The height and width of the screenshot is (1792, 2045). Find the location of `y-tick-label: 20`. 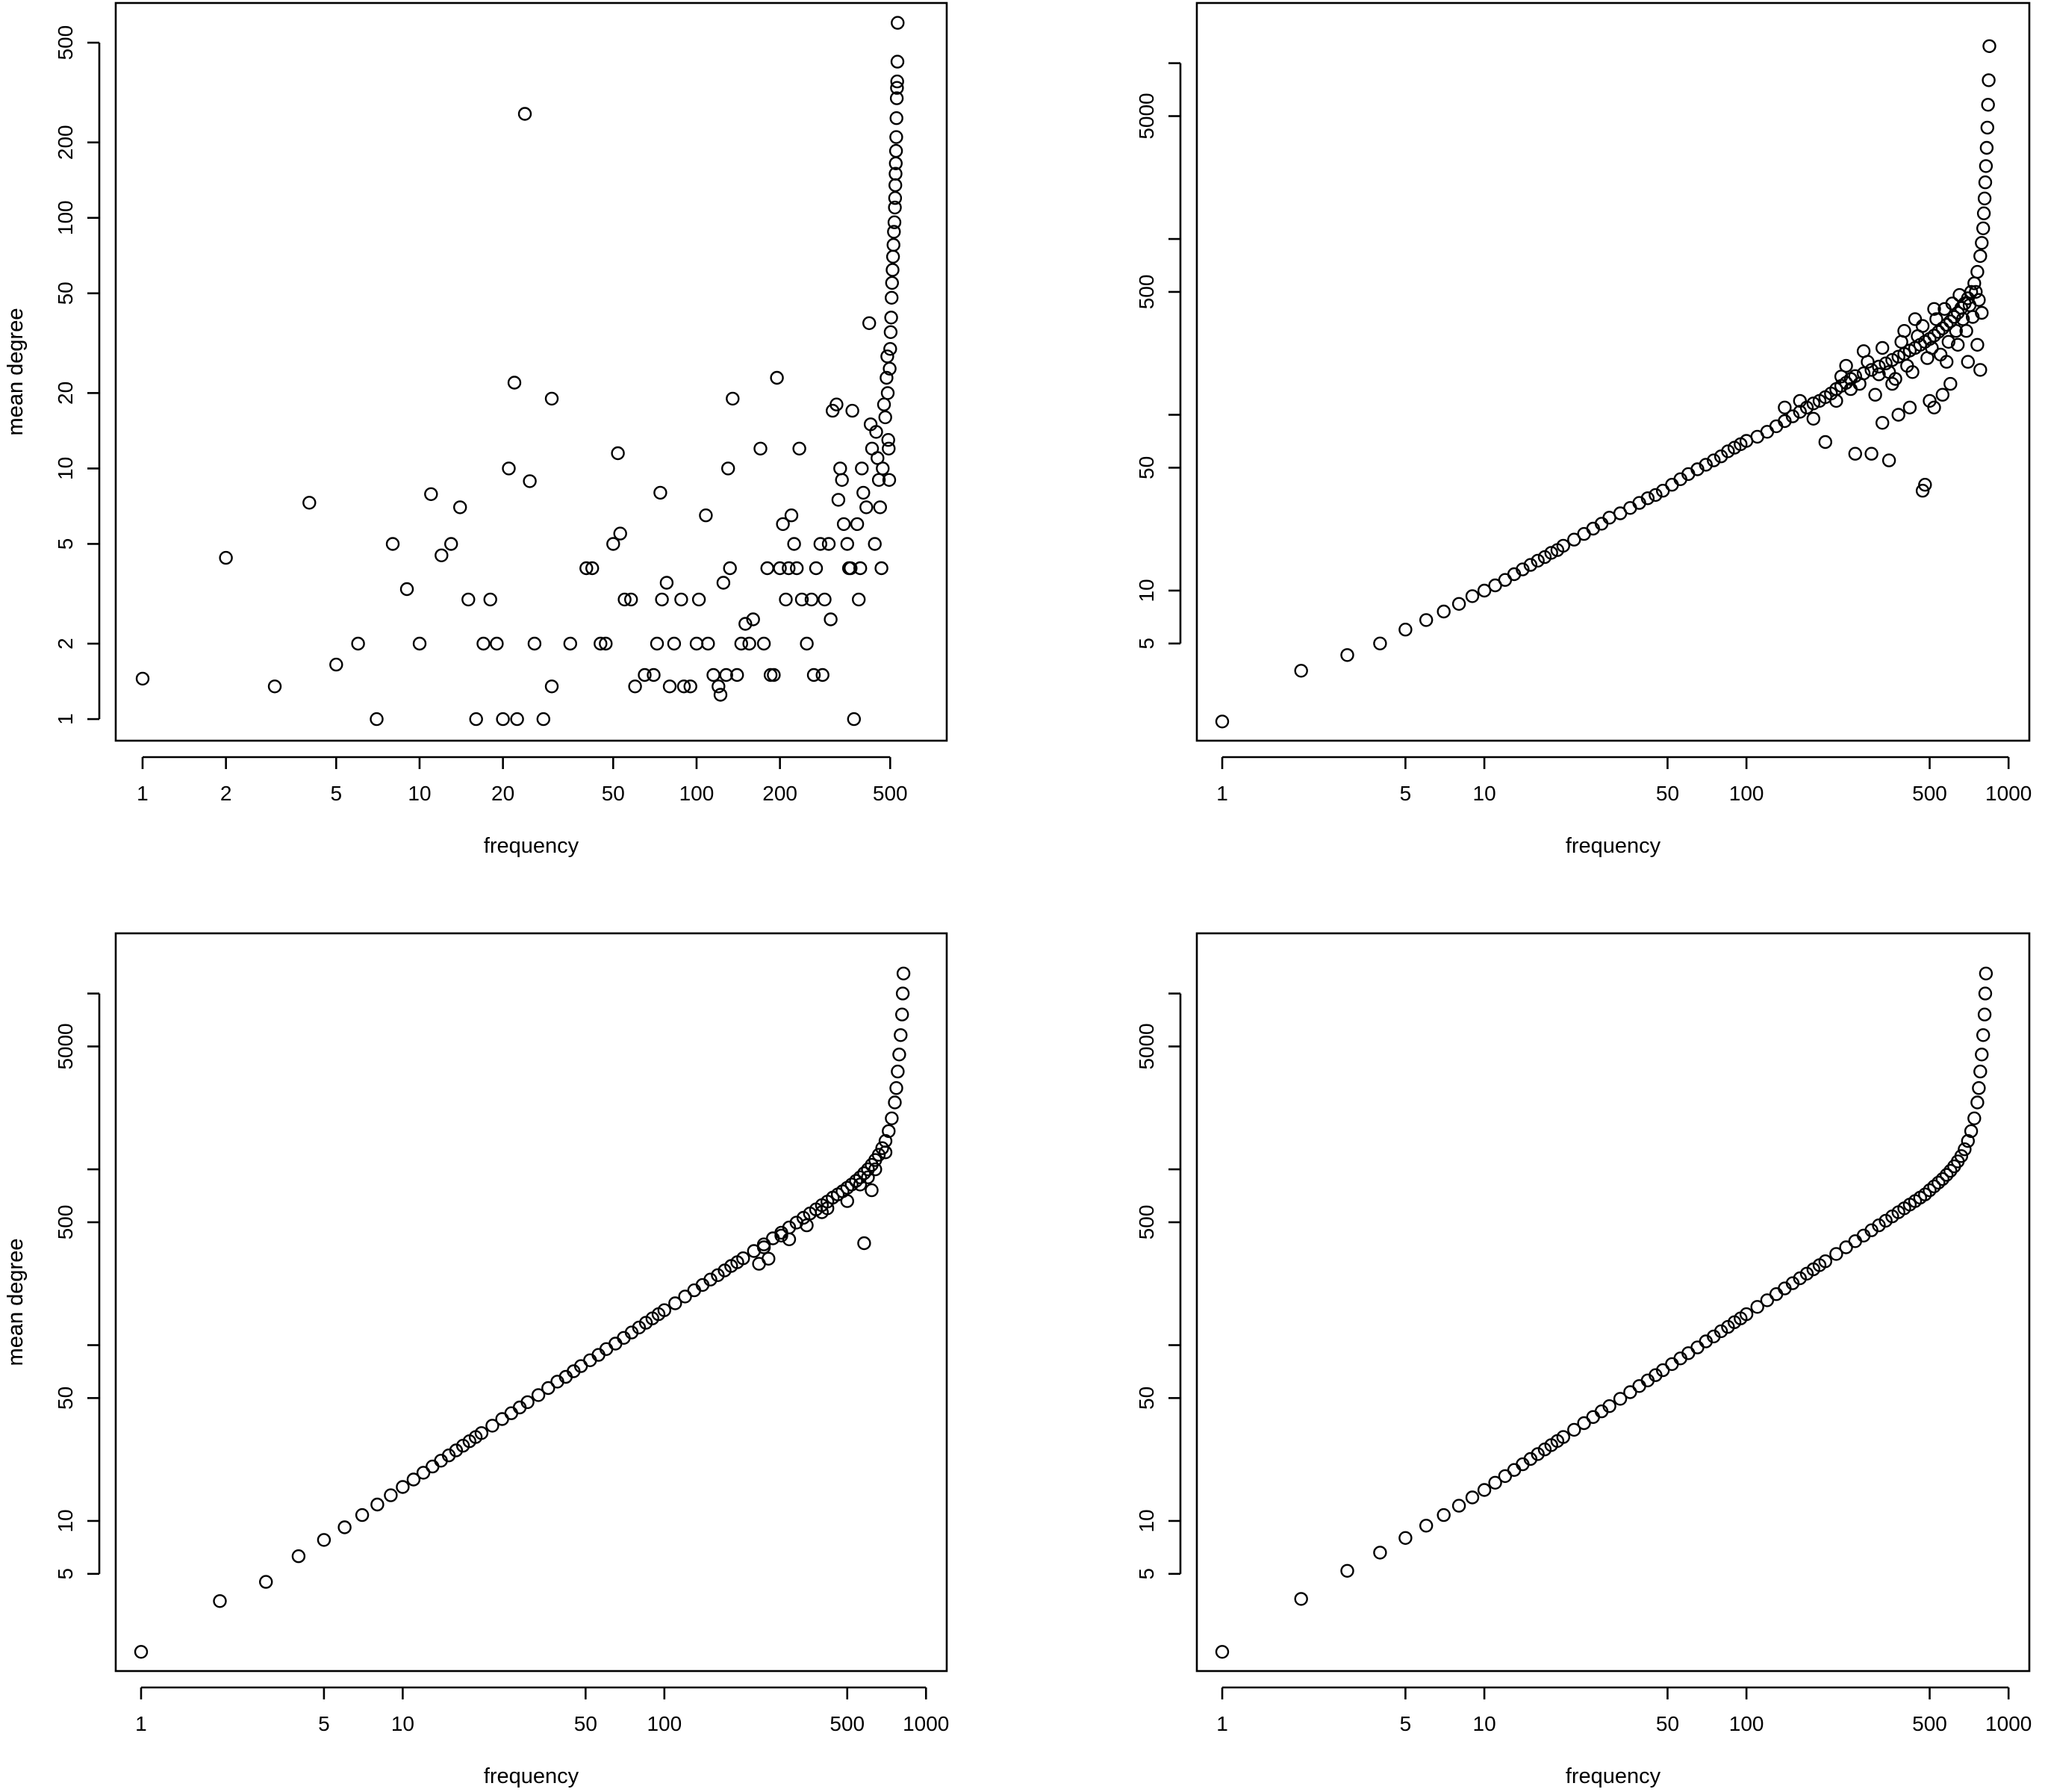

y-tick-label: 20 is located at coordinates (65, 393).